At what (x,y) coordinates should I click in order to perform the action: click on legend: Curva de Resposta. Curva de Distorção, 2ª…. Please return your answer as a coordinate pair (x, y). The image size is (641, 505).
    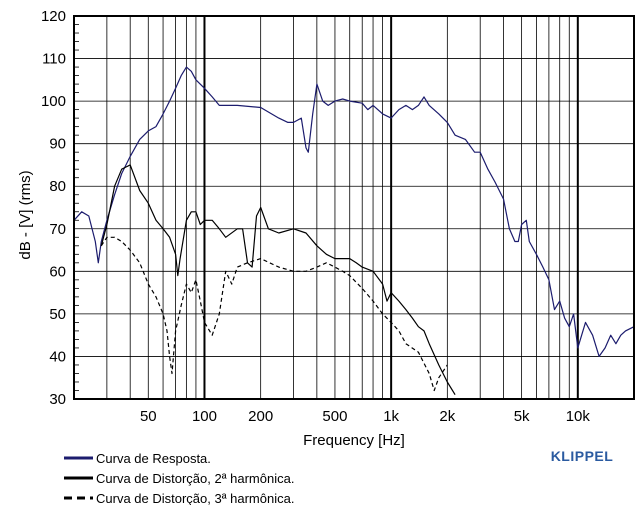
    Looking at the image, I should click on (179, 478).